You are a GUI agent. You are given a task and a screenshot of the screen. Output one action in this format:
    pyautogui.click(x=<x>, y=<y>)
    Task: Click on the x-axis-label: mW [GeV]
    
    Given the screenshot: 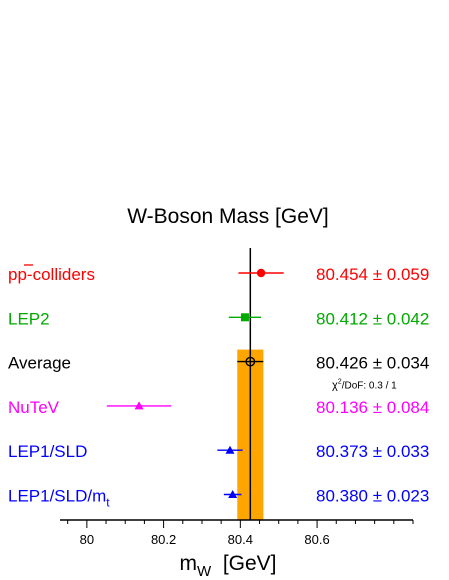 What is the action you would take?
    pyautogui.click(x=227, y=566)
    